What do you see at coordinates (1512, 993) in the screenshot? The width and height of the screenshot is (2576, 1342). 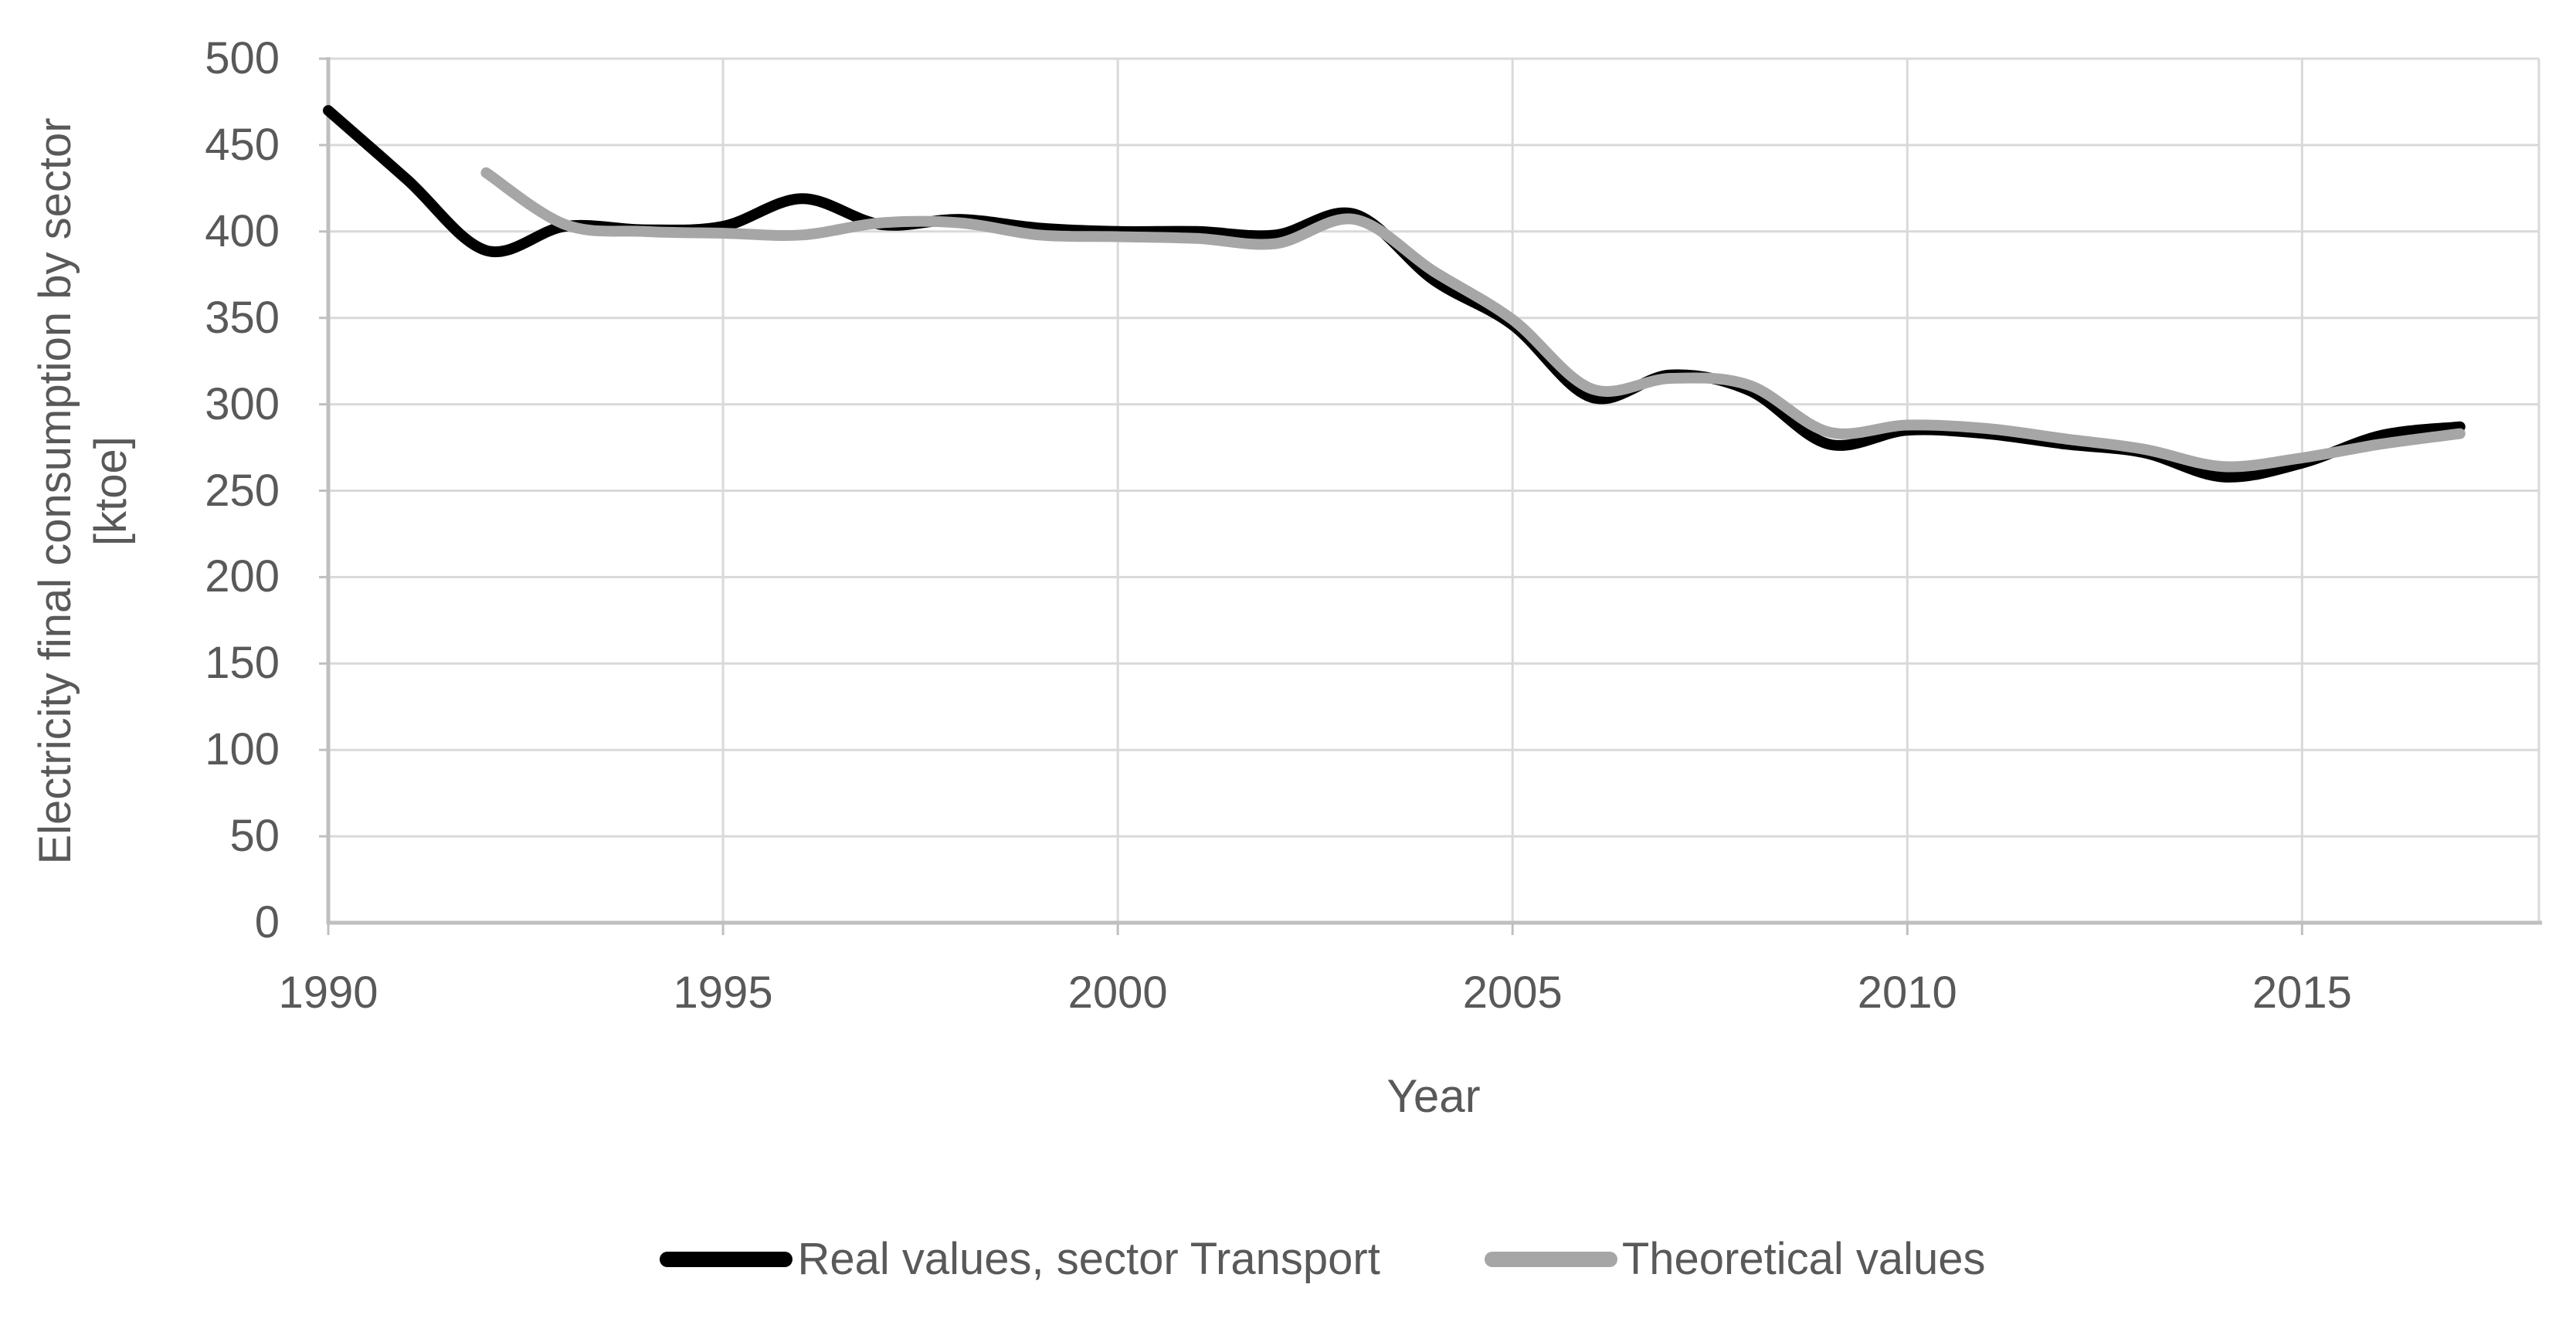 I see `x-tick-label: 2005` at bounding box center [1512, 993].